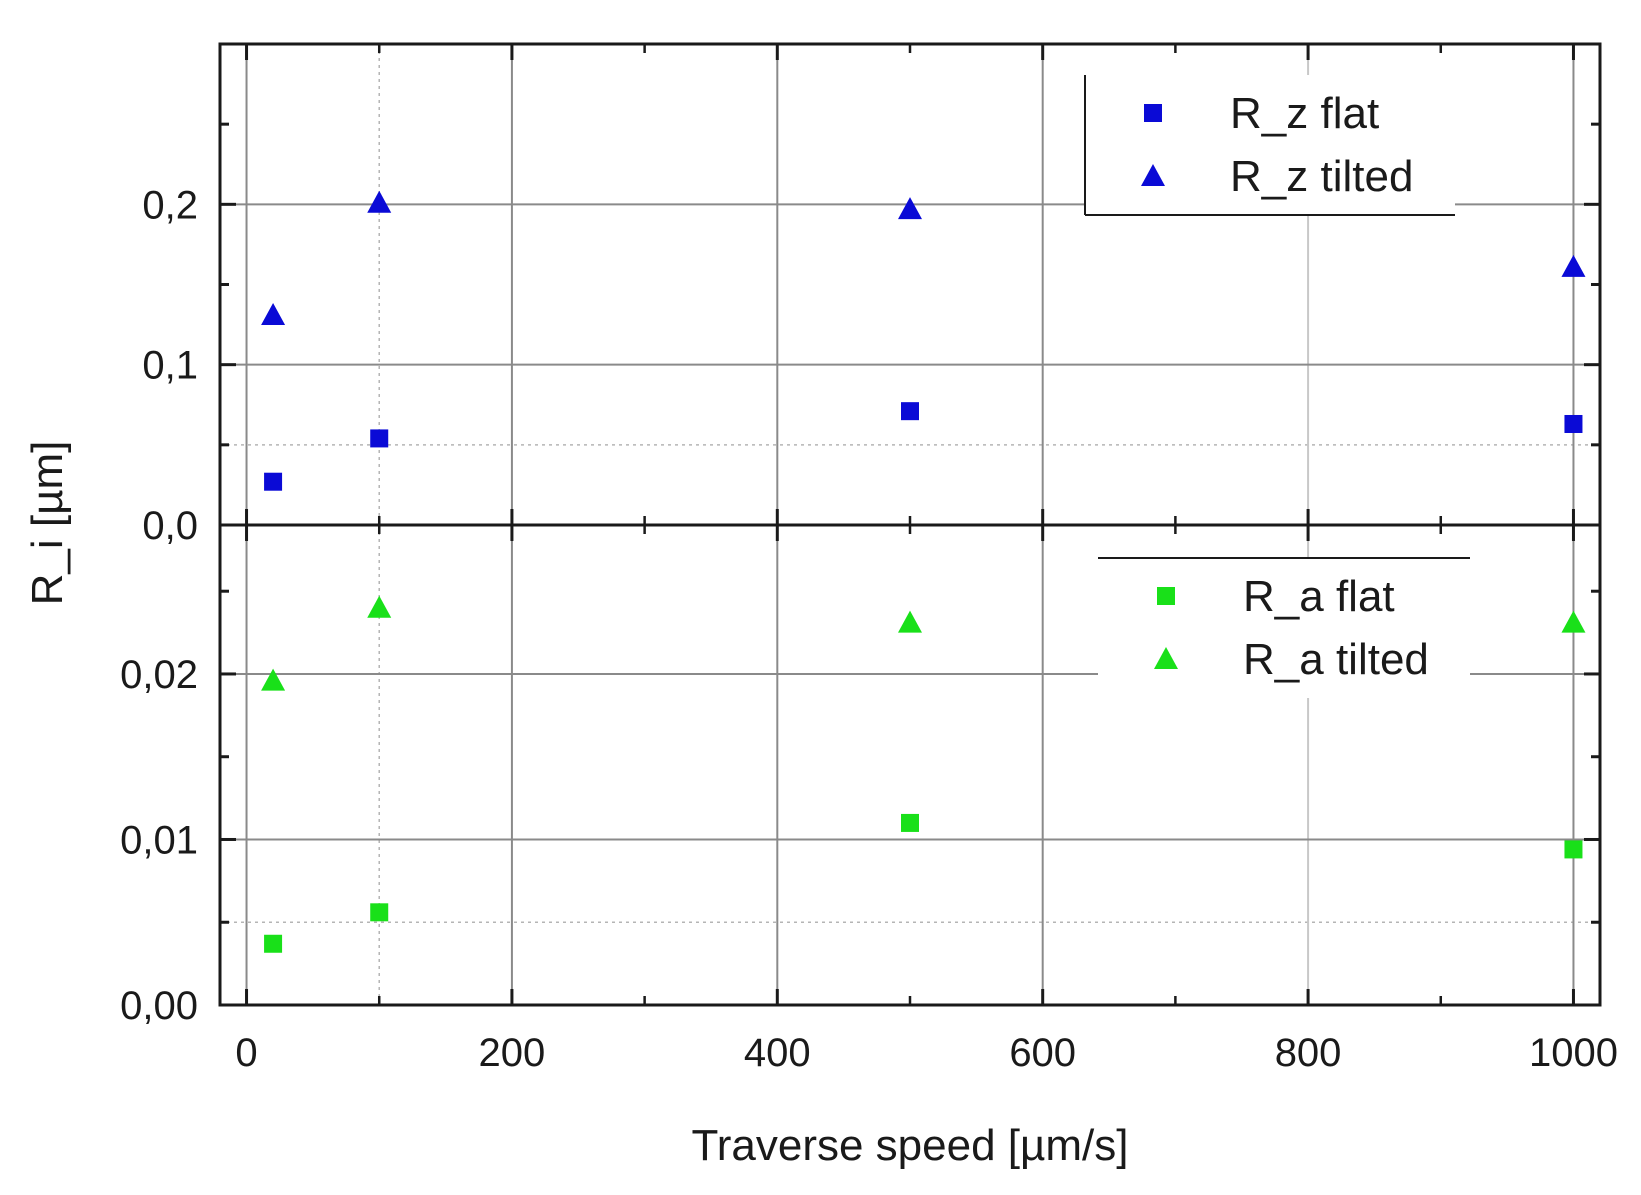  What do you see at coordinates (170, 366) in the screenshot?
I see `y-tick-label: 0,1` at bounding box center [170, 366].